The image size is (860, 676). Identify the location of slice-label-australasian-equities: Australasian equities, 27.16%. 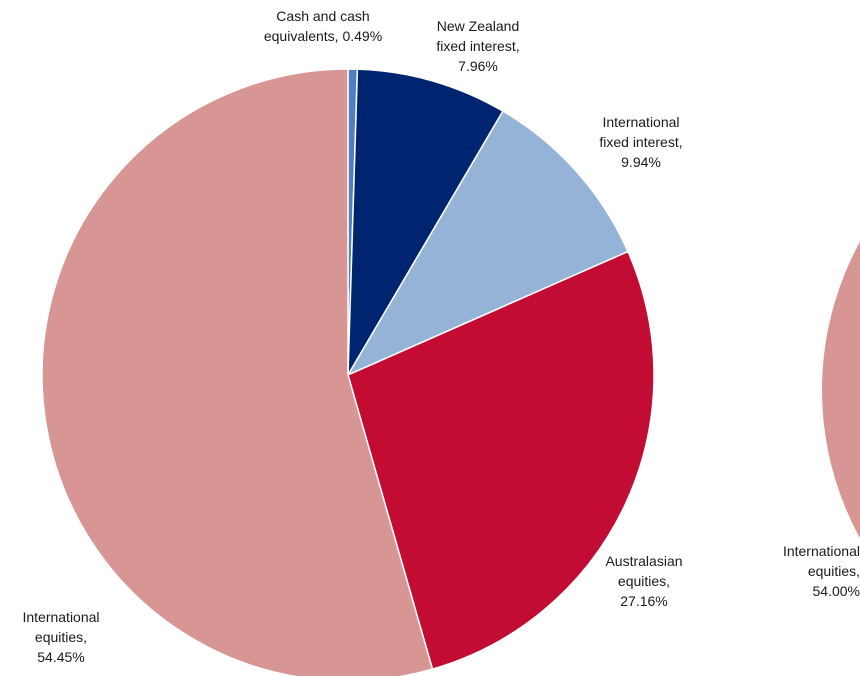
(644, 581).